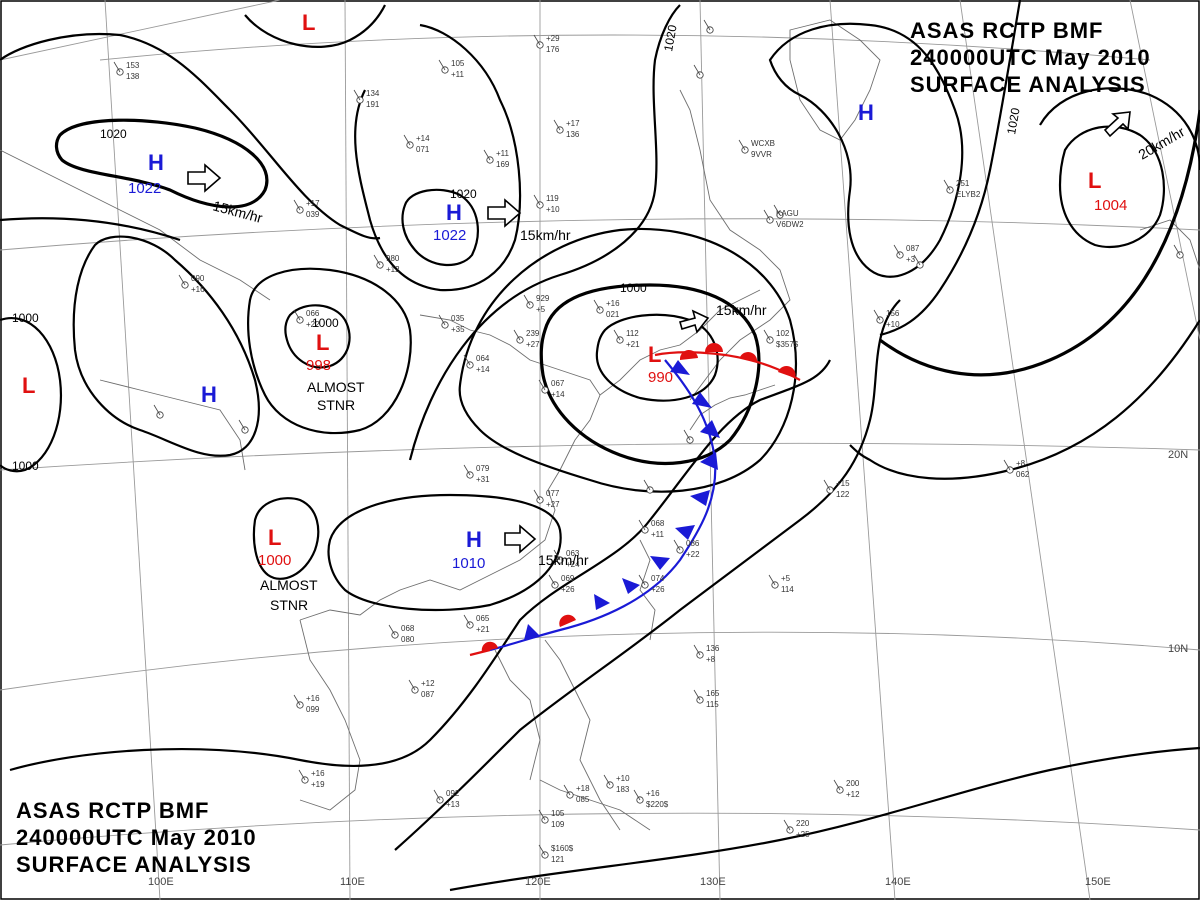  I want to click on isobar-1000-west, so click(31, 395).